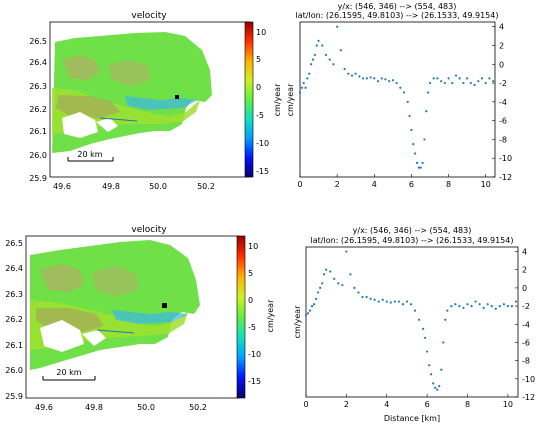  I want to click on y-tick-label: -6, so click(526, 342).